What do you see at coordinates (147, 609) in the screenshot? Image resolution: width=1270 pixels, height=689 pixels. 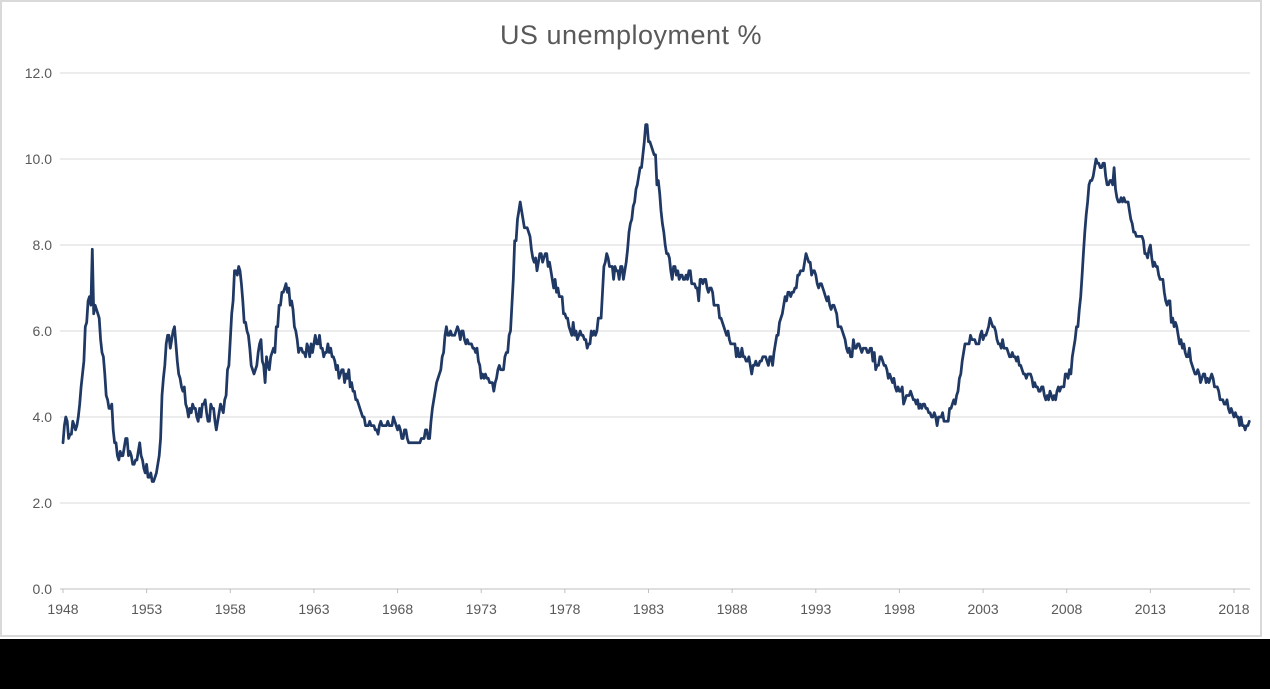 I see `x-axis-tick-label: 1953` at bounding box center [147, 609].